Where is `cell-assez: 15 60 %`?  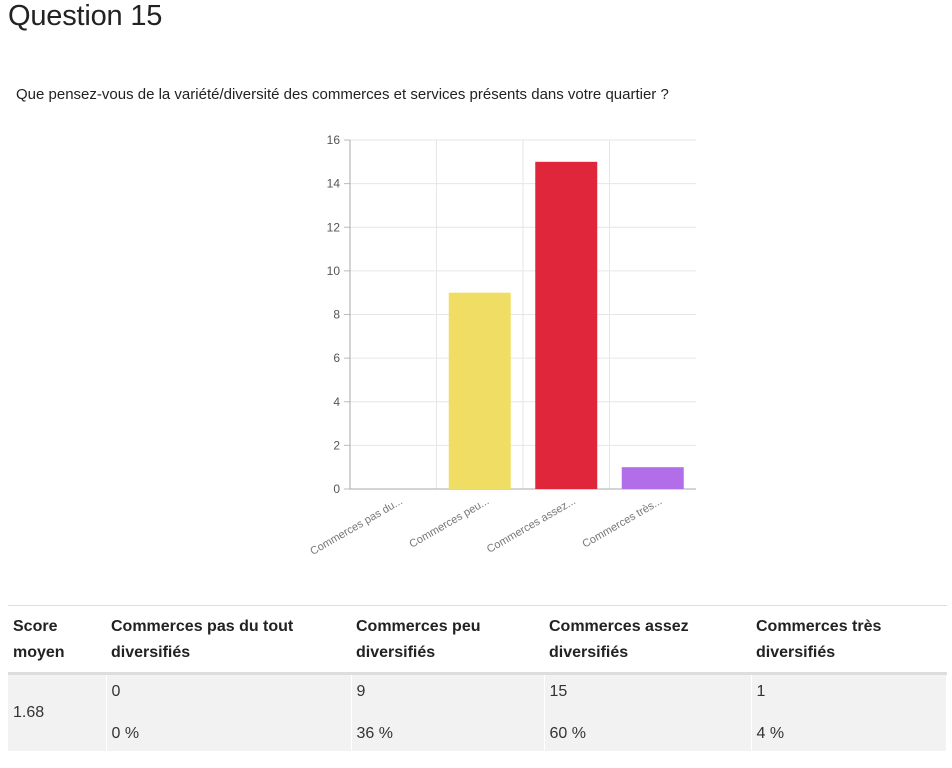 cell-assez: 15 60 % is located at coordinates (648, 712).